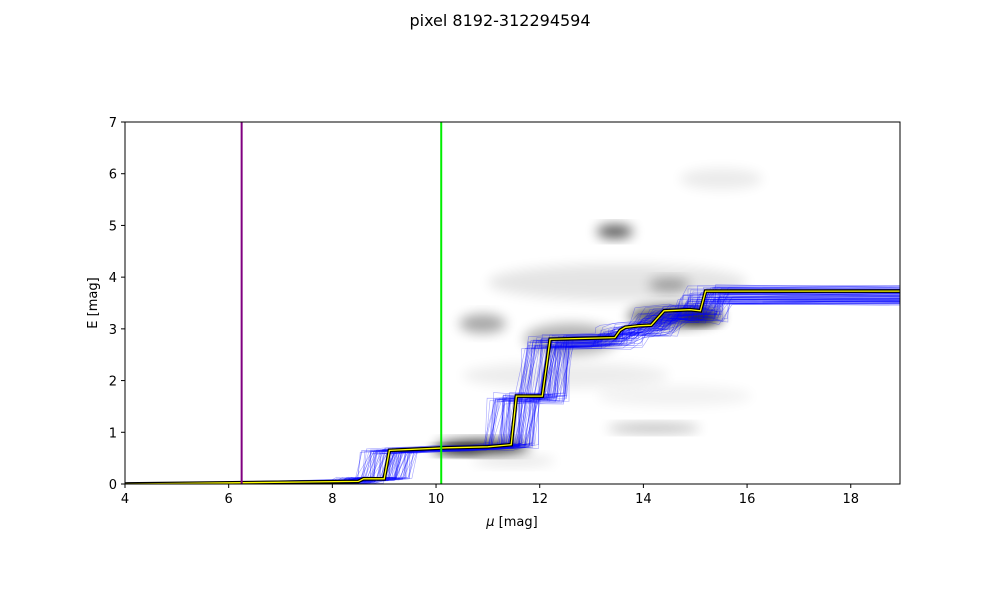 This screenshot has height=600, width=1000. Describe the element at coordinates (341, 303) in the screenshot. I see `vertical-markers` at that location.